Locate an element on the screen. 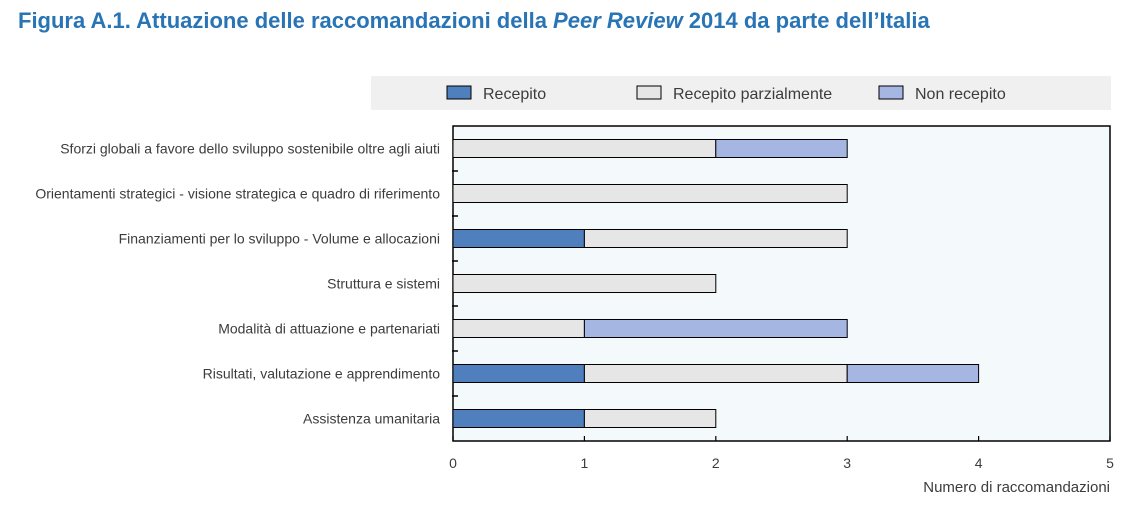 The height and width of the screenshot is (518, 1136). y-axis-label: Risultati, valutazione e apprendimento is located at coordinates (322, 374).